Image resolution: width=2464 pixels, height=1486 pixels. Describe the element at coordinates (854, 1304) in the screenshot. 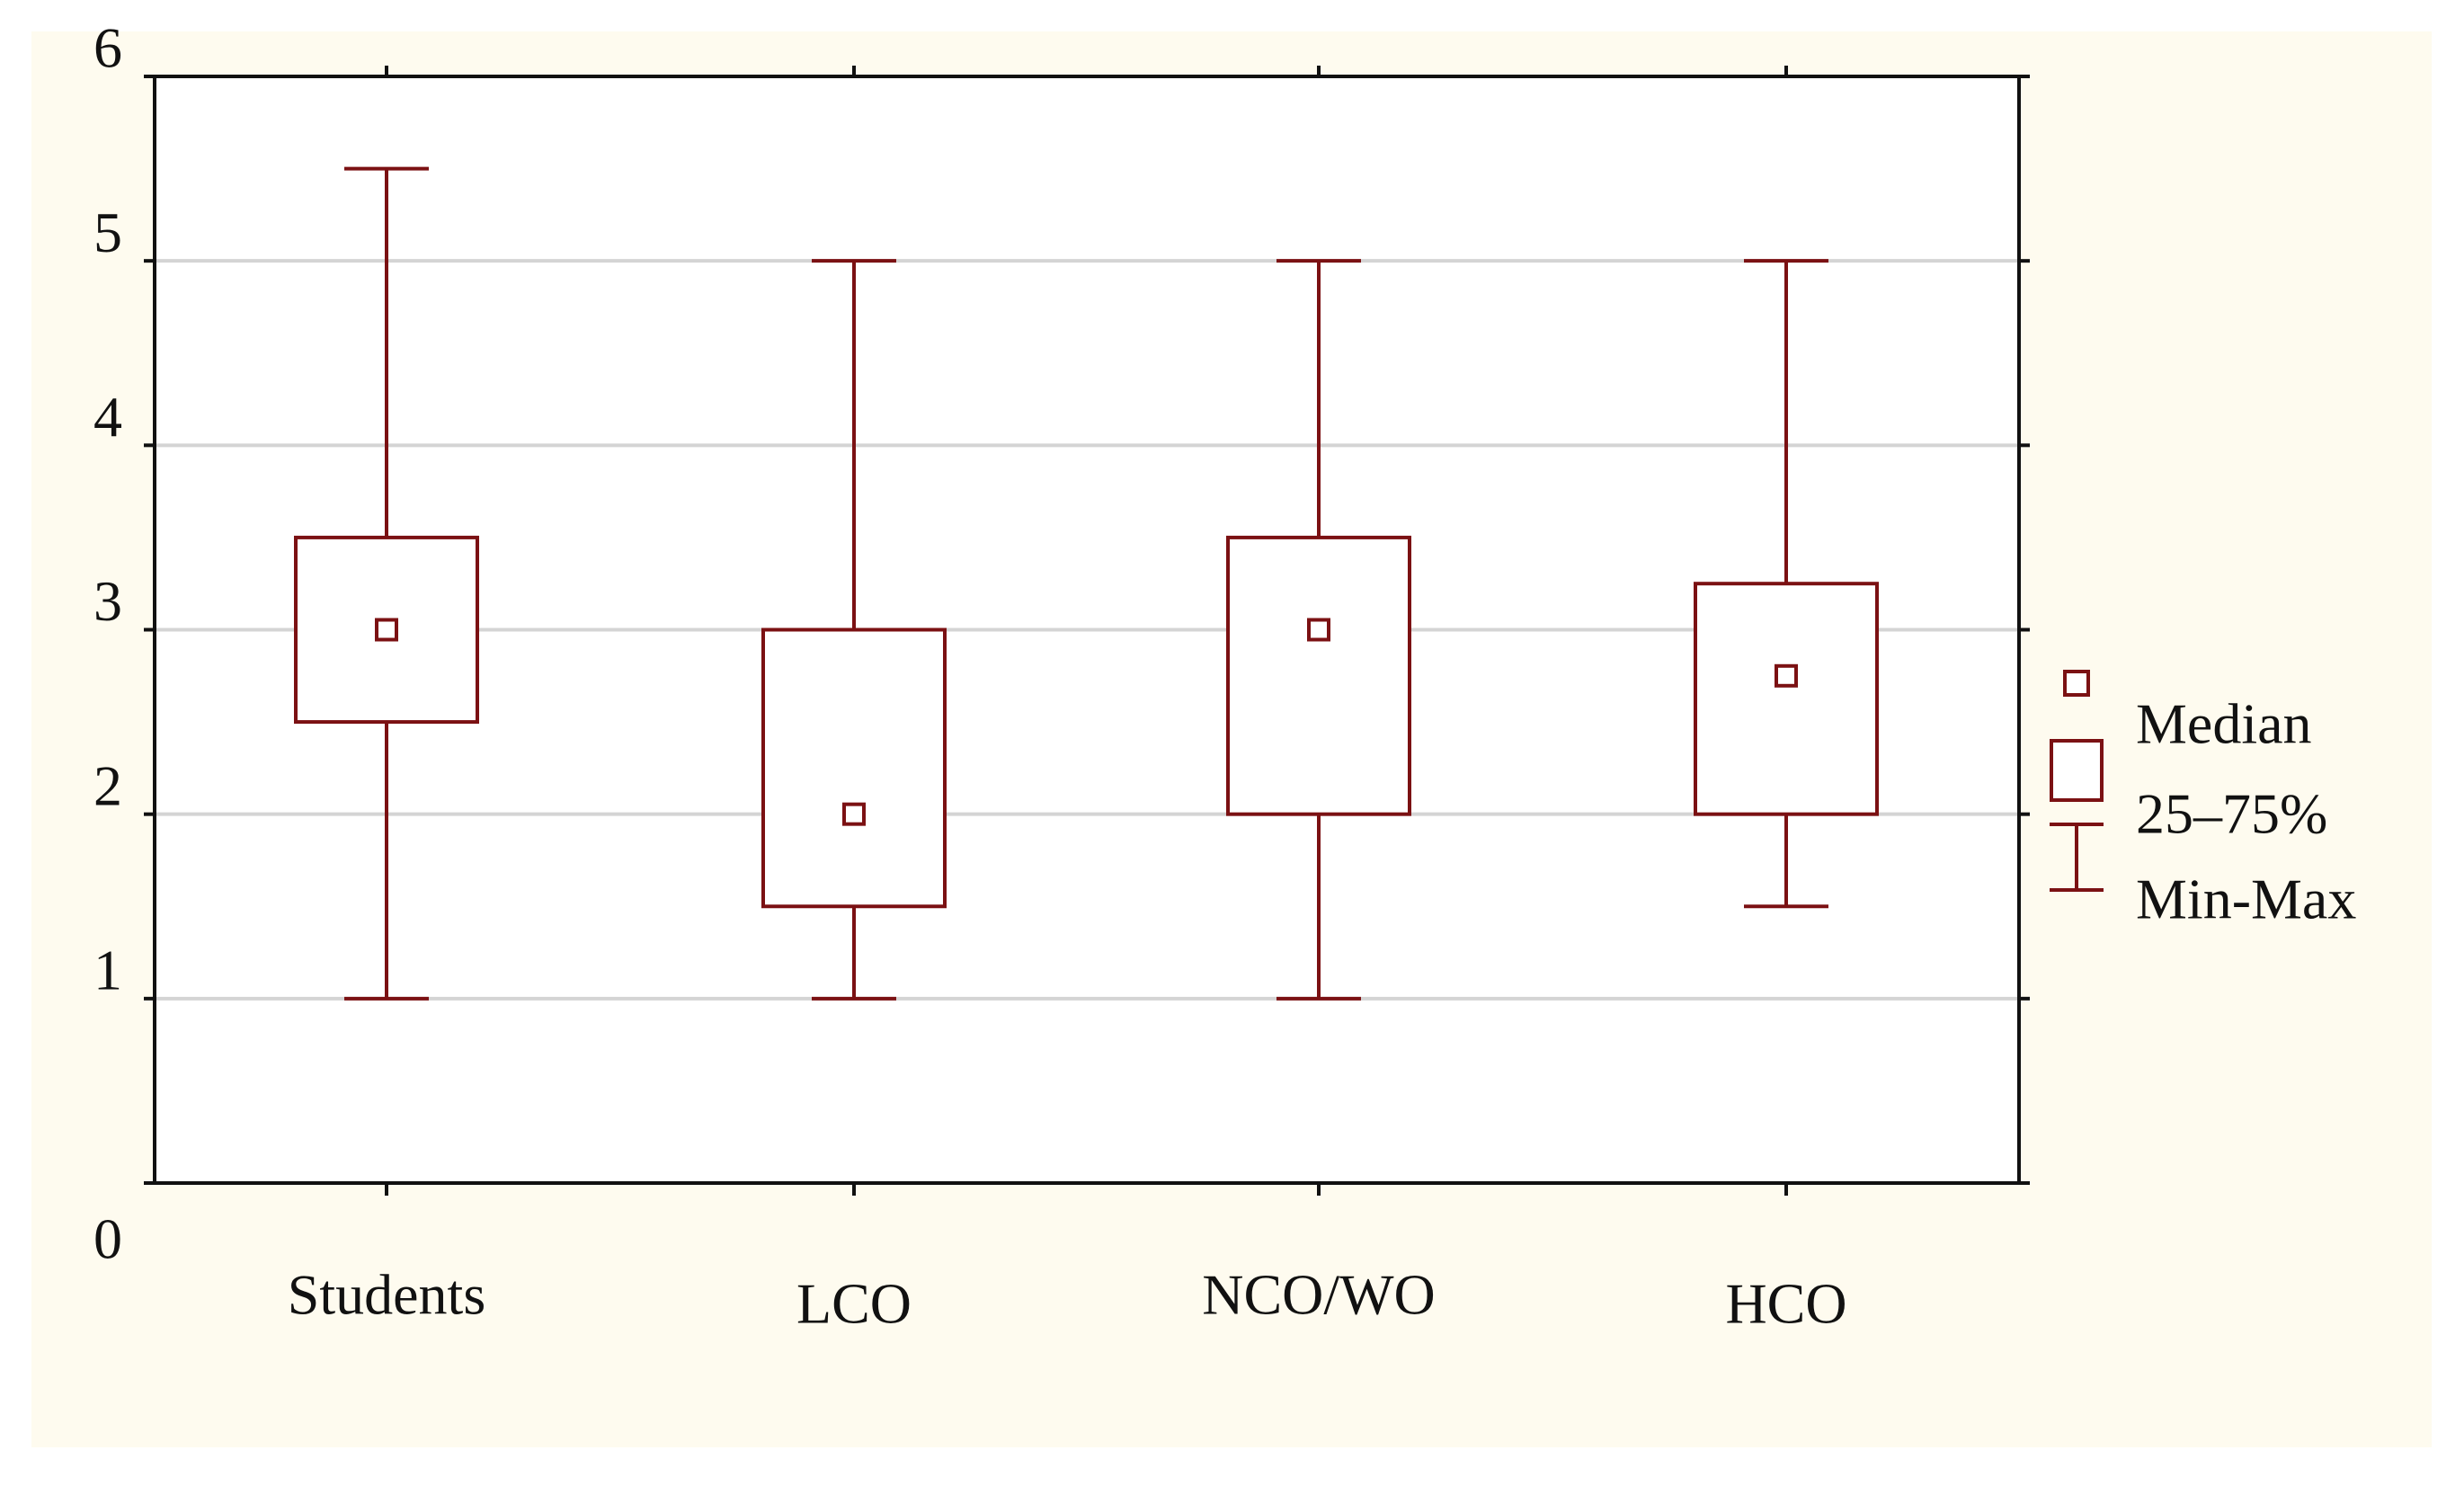

I see `x-category-label: LCO` at that location.